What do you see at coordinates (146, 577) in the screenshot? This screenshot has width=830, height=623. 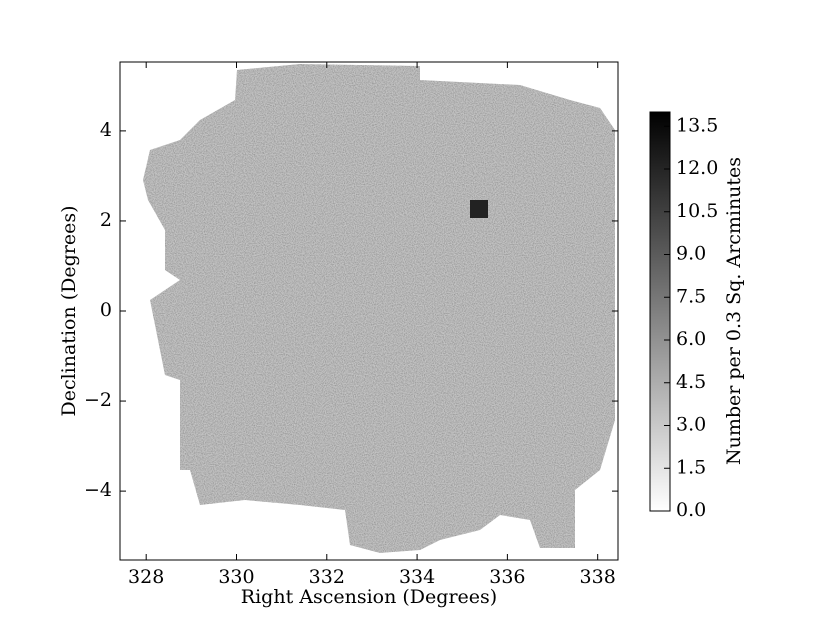 I see `x-tick-label: 328` at bounding box center [146, 577].